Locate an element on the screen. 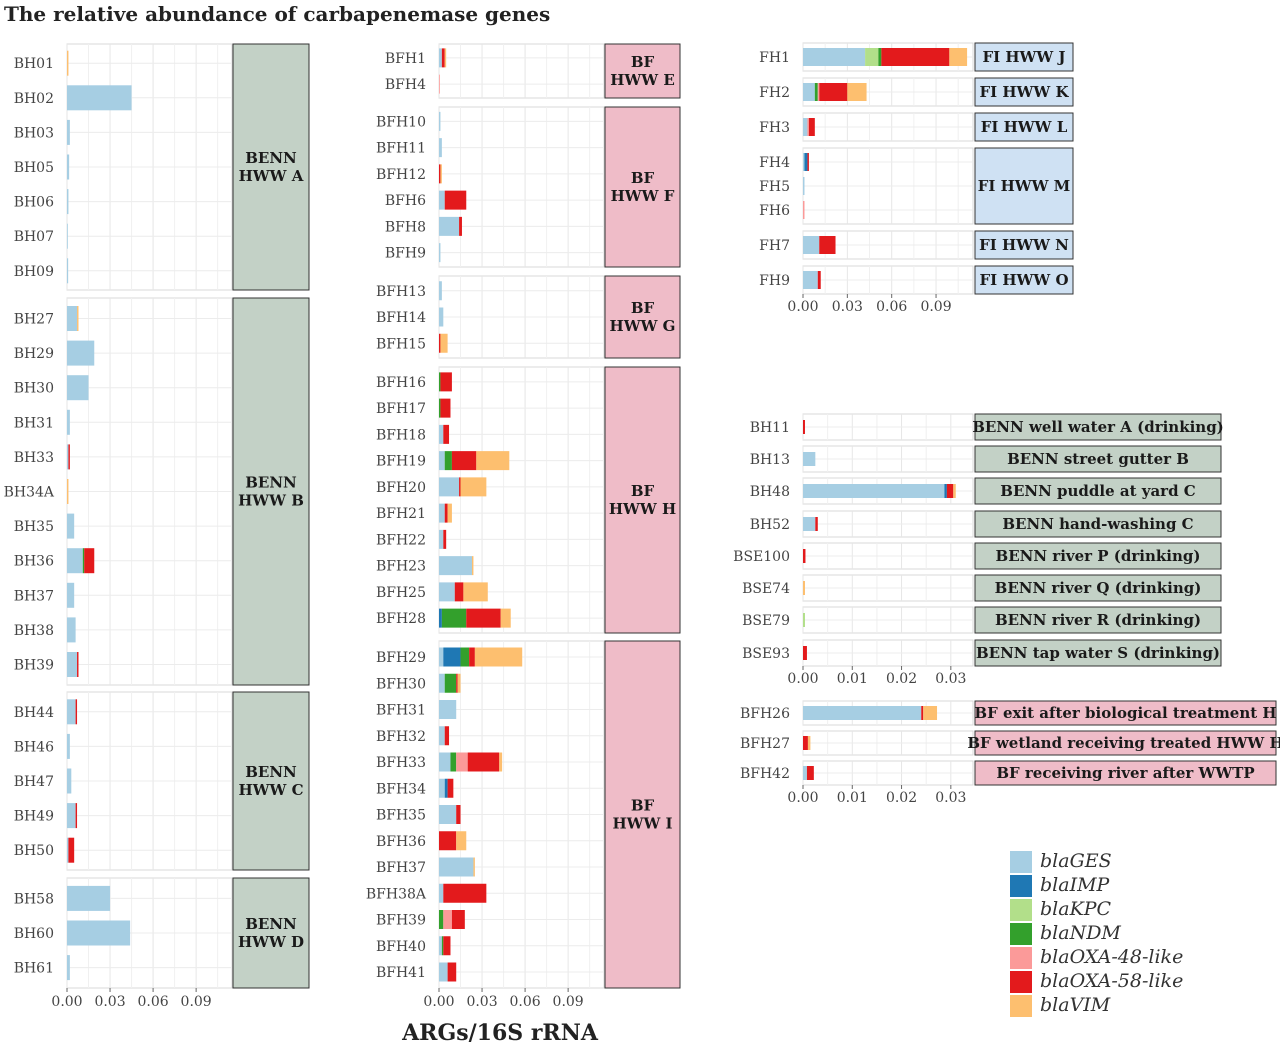  row-label-bh29: BH29 is located at coordinates (34, 354).